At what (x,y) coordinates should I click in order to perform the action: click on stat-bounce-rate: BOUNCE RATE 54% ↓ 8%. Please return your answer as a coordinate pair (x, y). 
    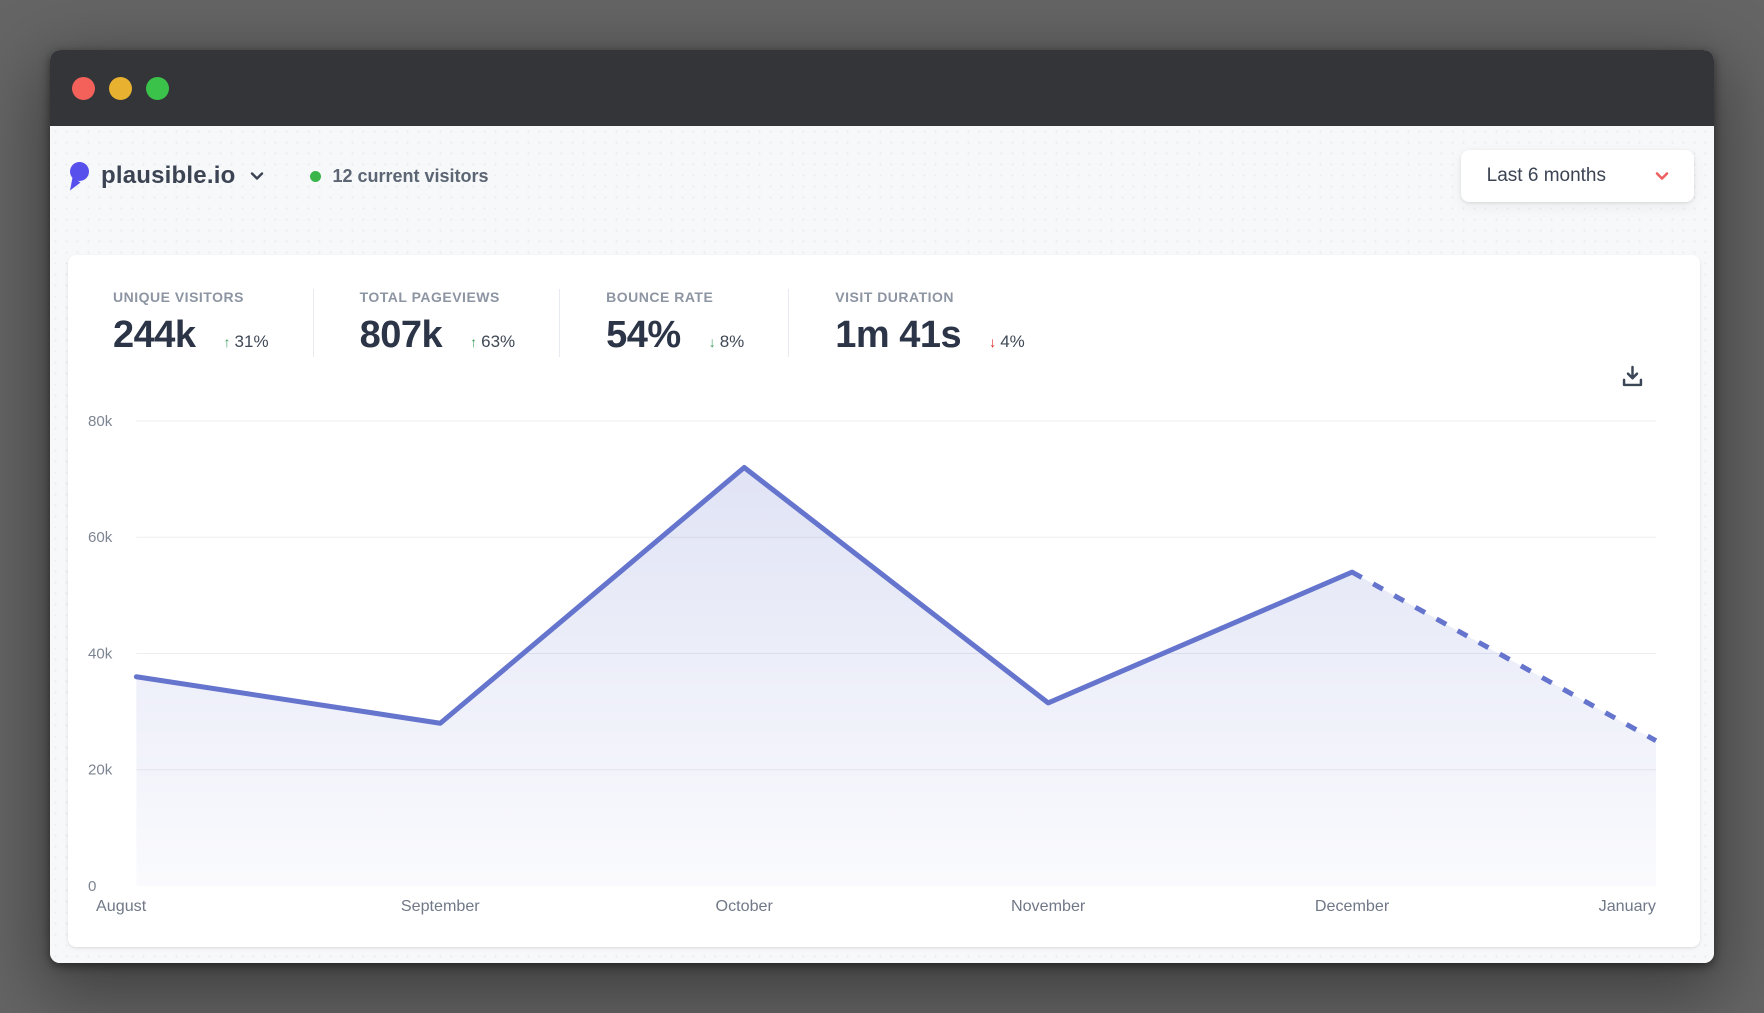
    Looking at the image, I should click on (673, 323).